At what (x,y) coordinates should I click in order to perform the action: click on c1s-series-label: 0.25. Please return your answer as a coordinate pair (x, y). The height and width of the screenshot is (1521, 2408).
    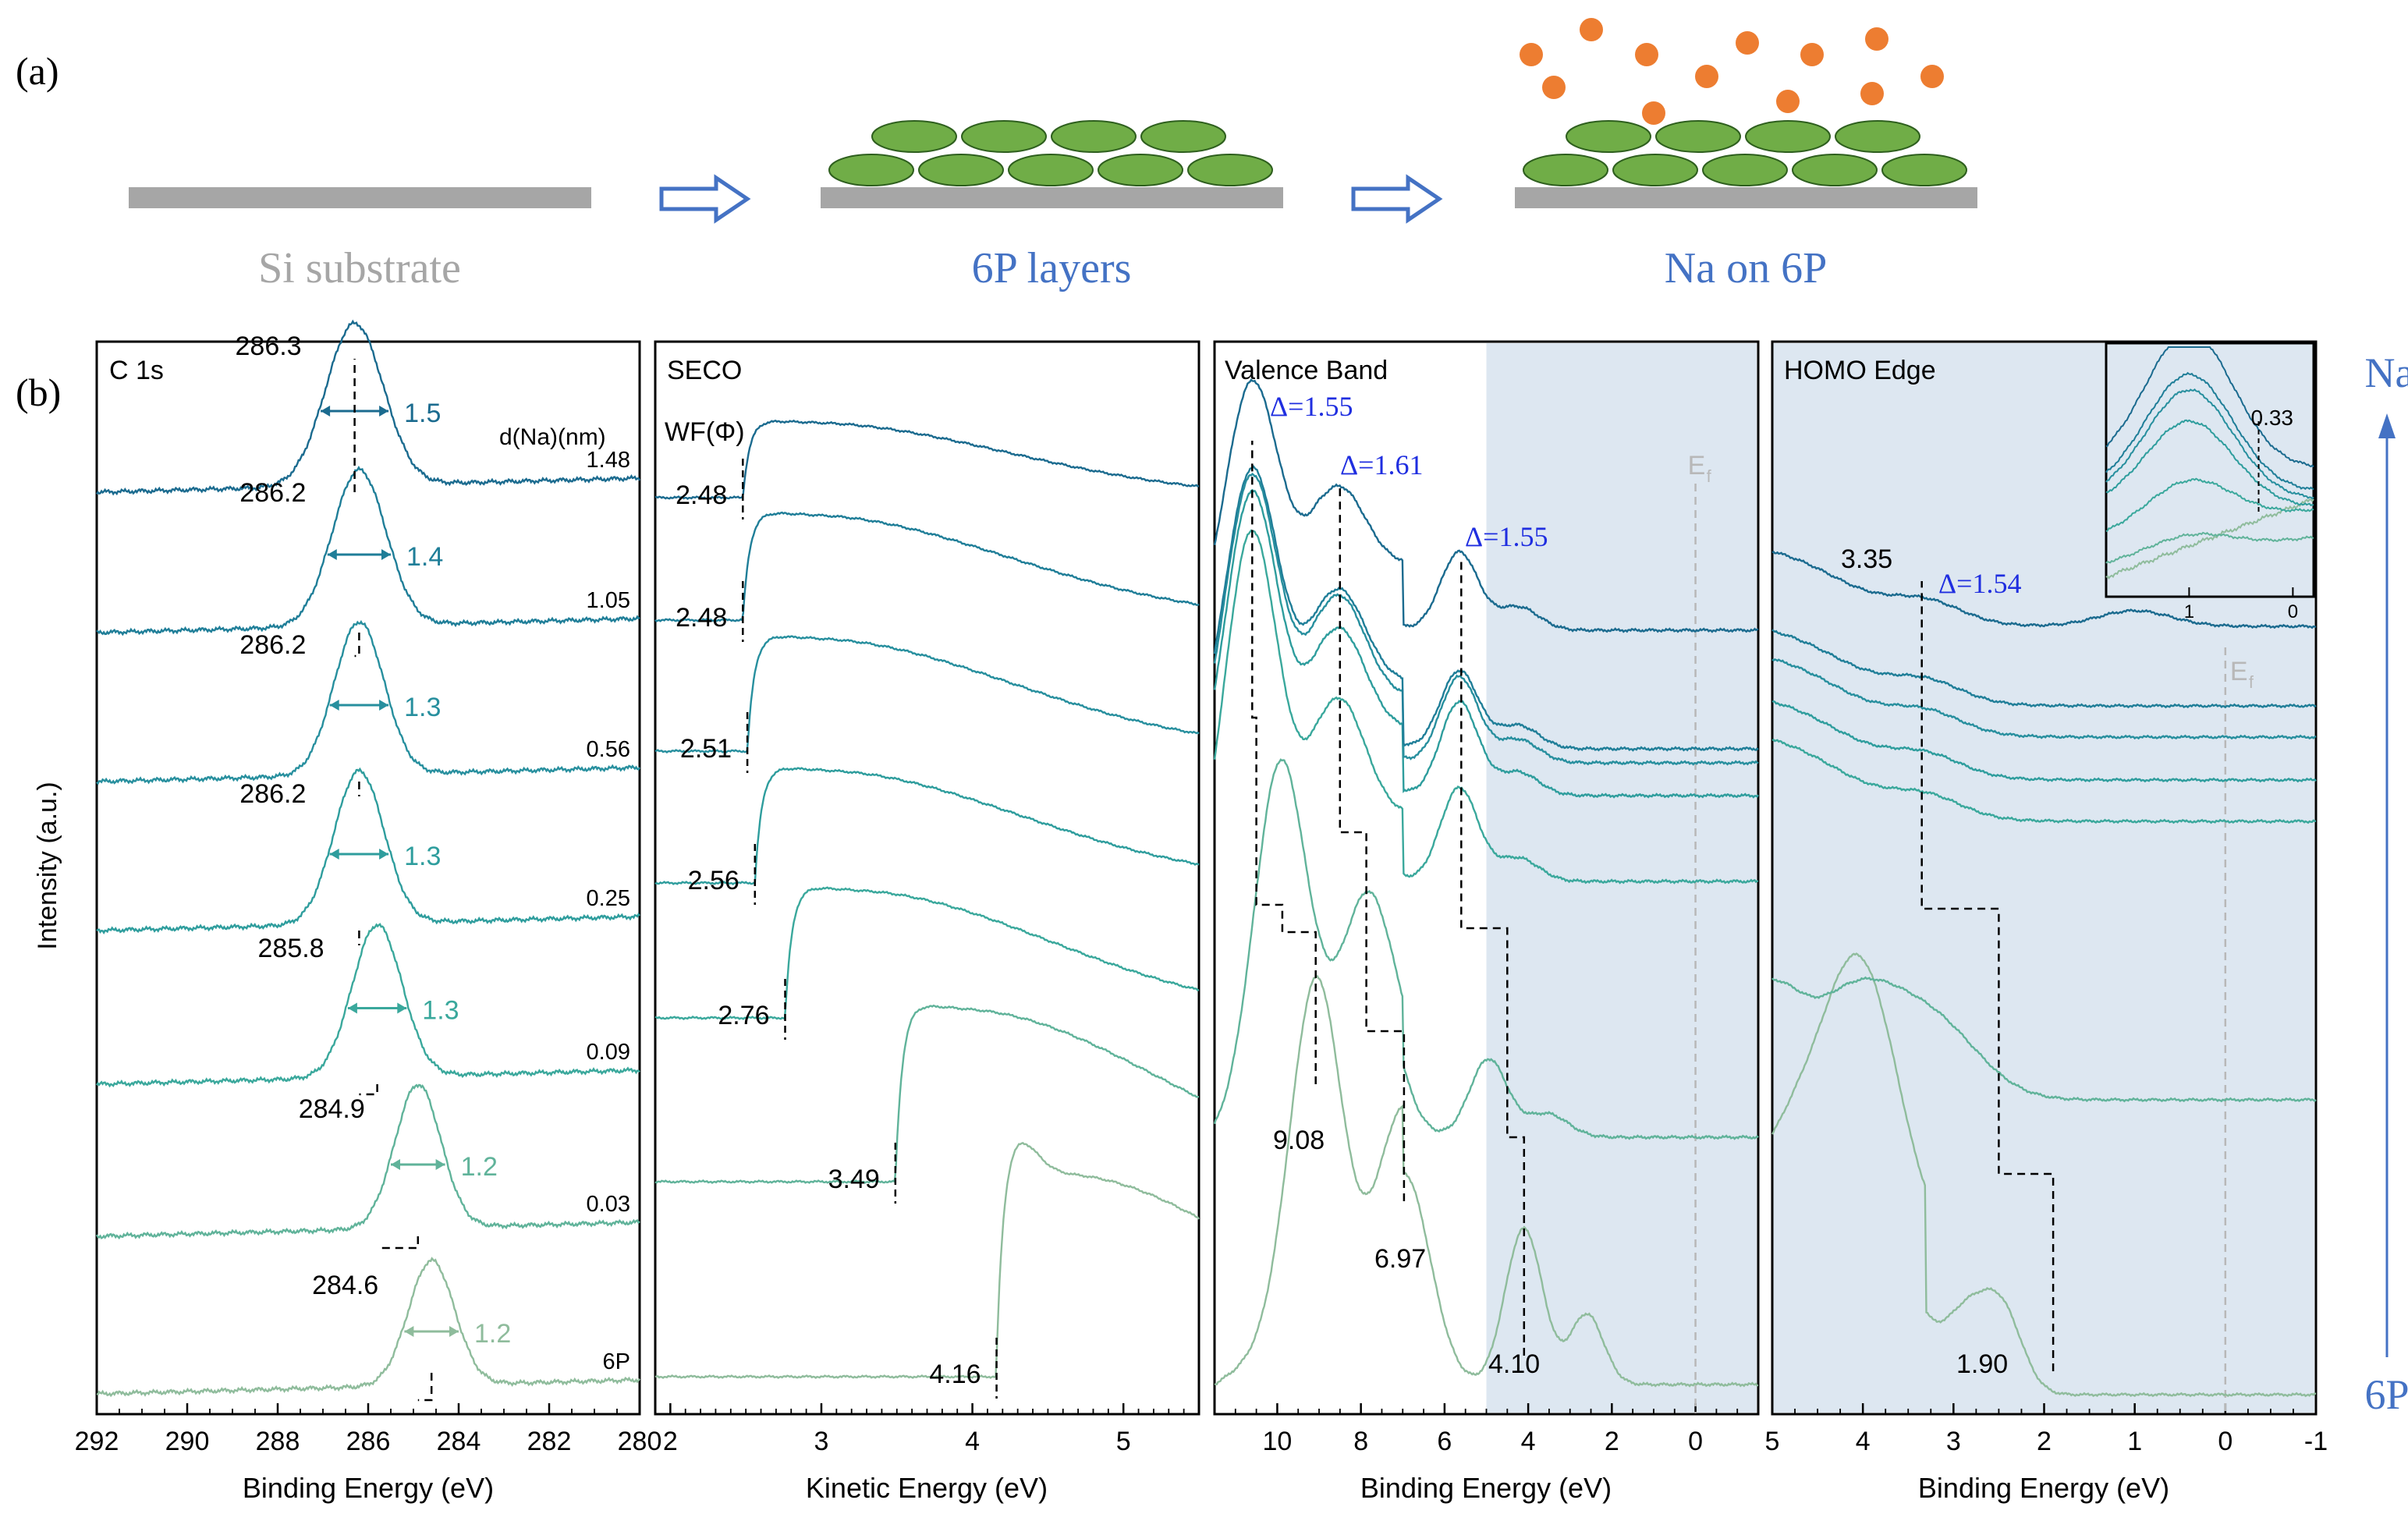
    Looking at the image, I should click on (609, 899).